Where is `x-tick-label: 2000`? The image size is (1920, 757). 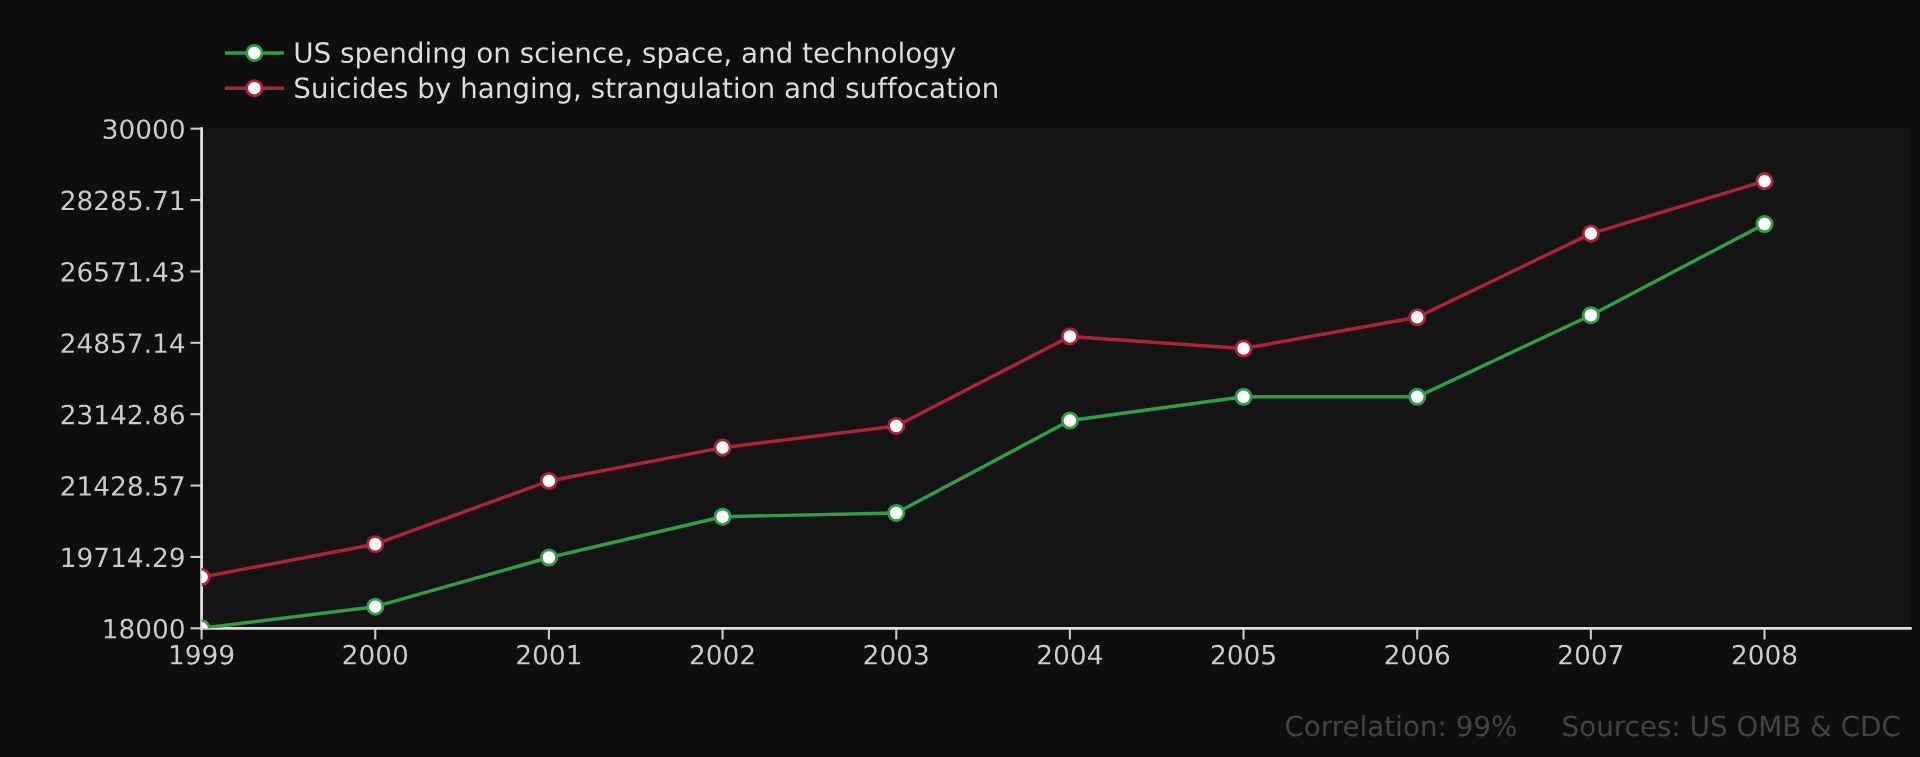 x-tick-label: 2000 is located at coordinates (375, 654).